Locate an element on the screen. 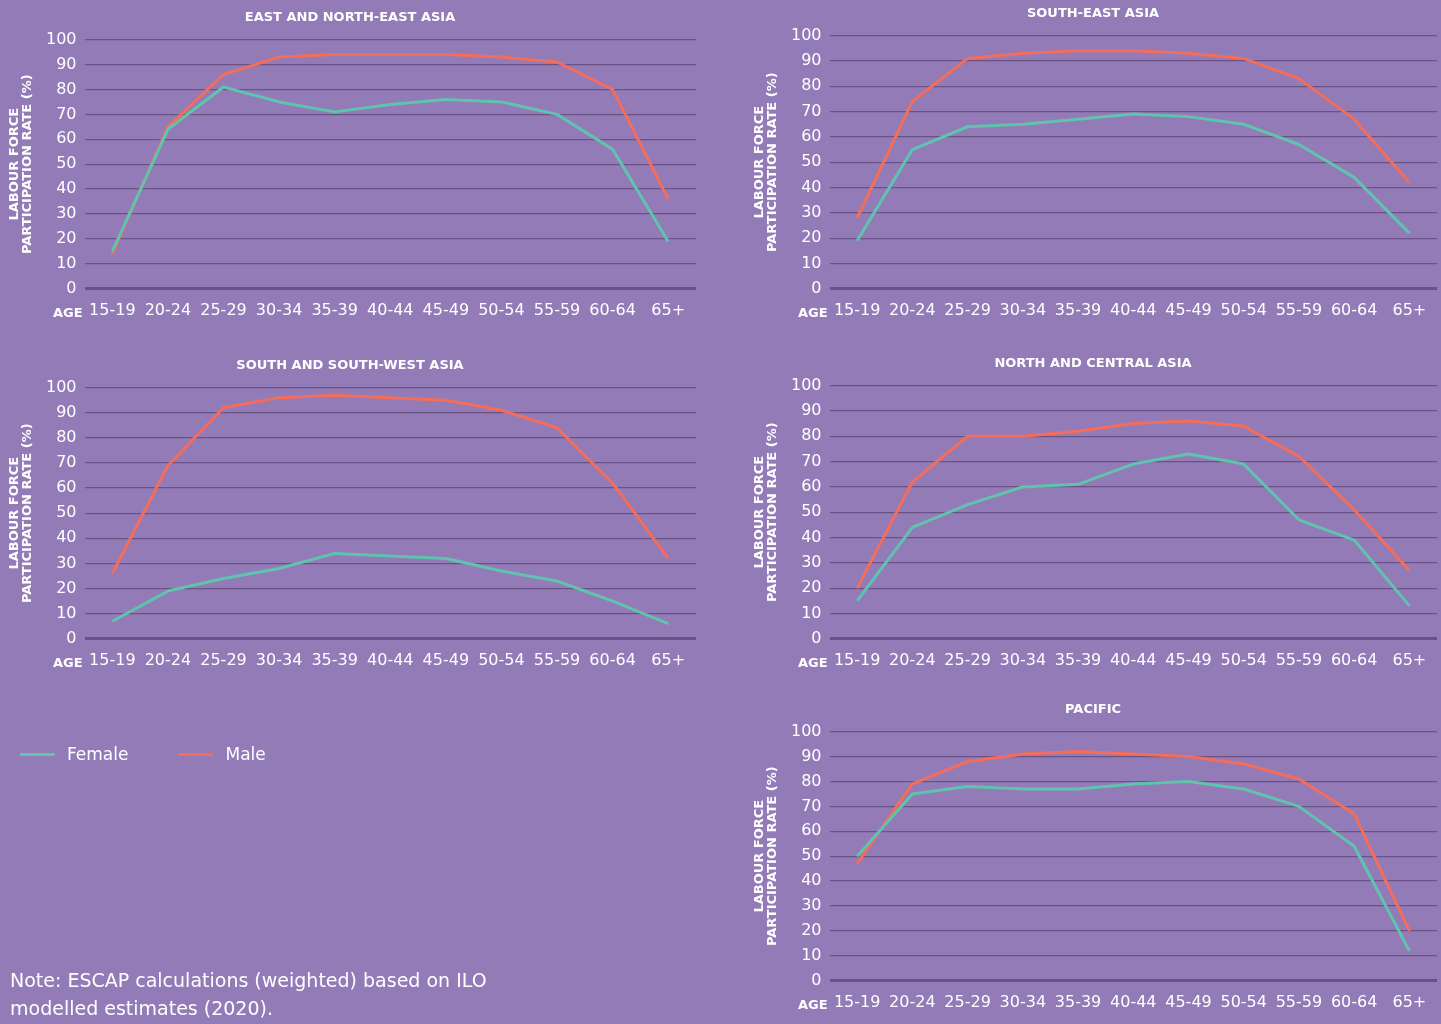  chart-title: SOUTH AND SOUTH-WEST ASIA is located at coordinates (350, 365).